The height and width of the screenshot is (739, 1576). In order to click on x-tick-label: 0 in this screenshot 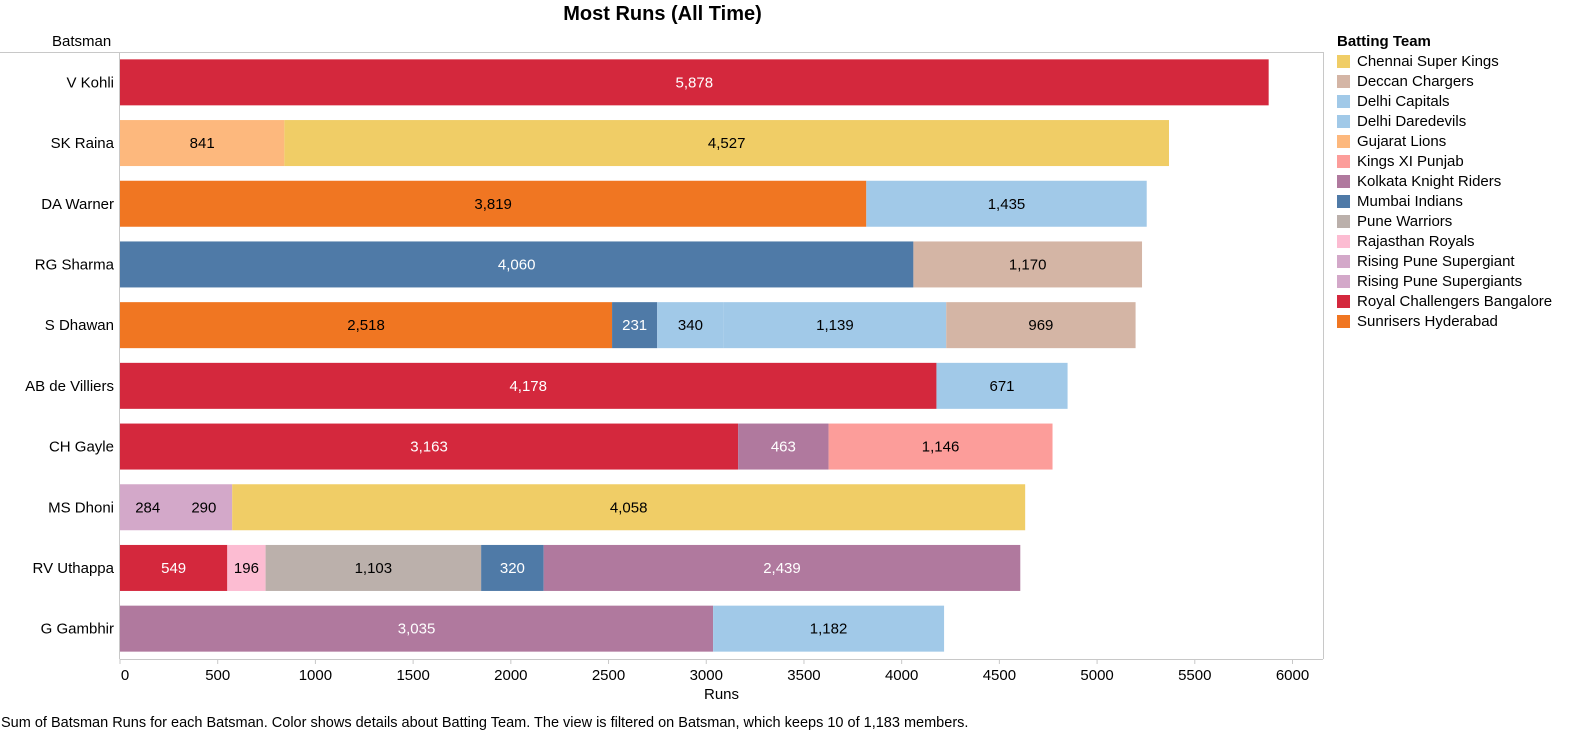, I will do `click(125, 675)`.